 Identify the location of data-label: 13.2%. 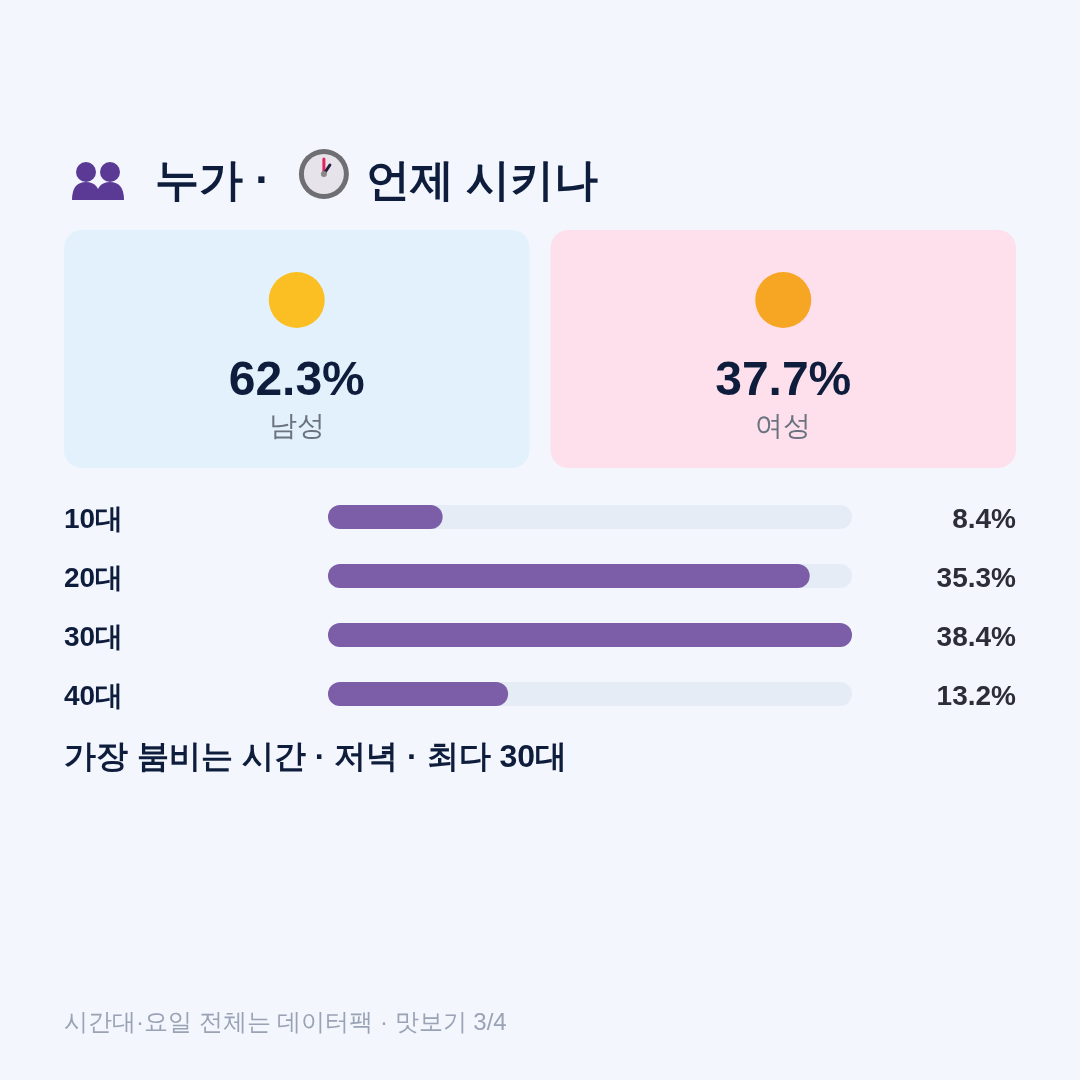
(976, 695).